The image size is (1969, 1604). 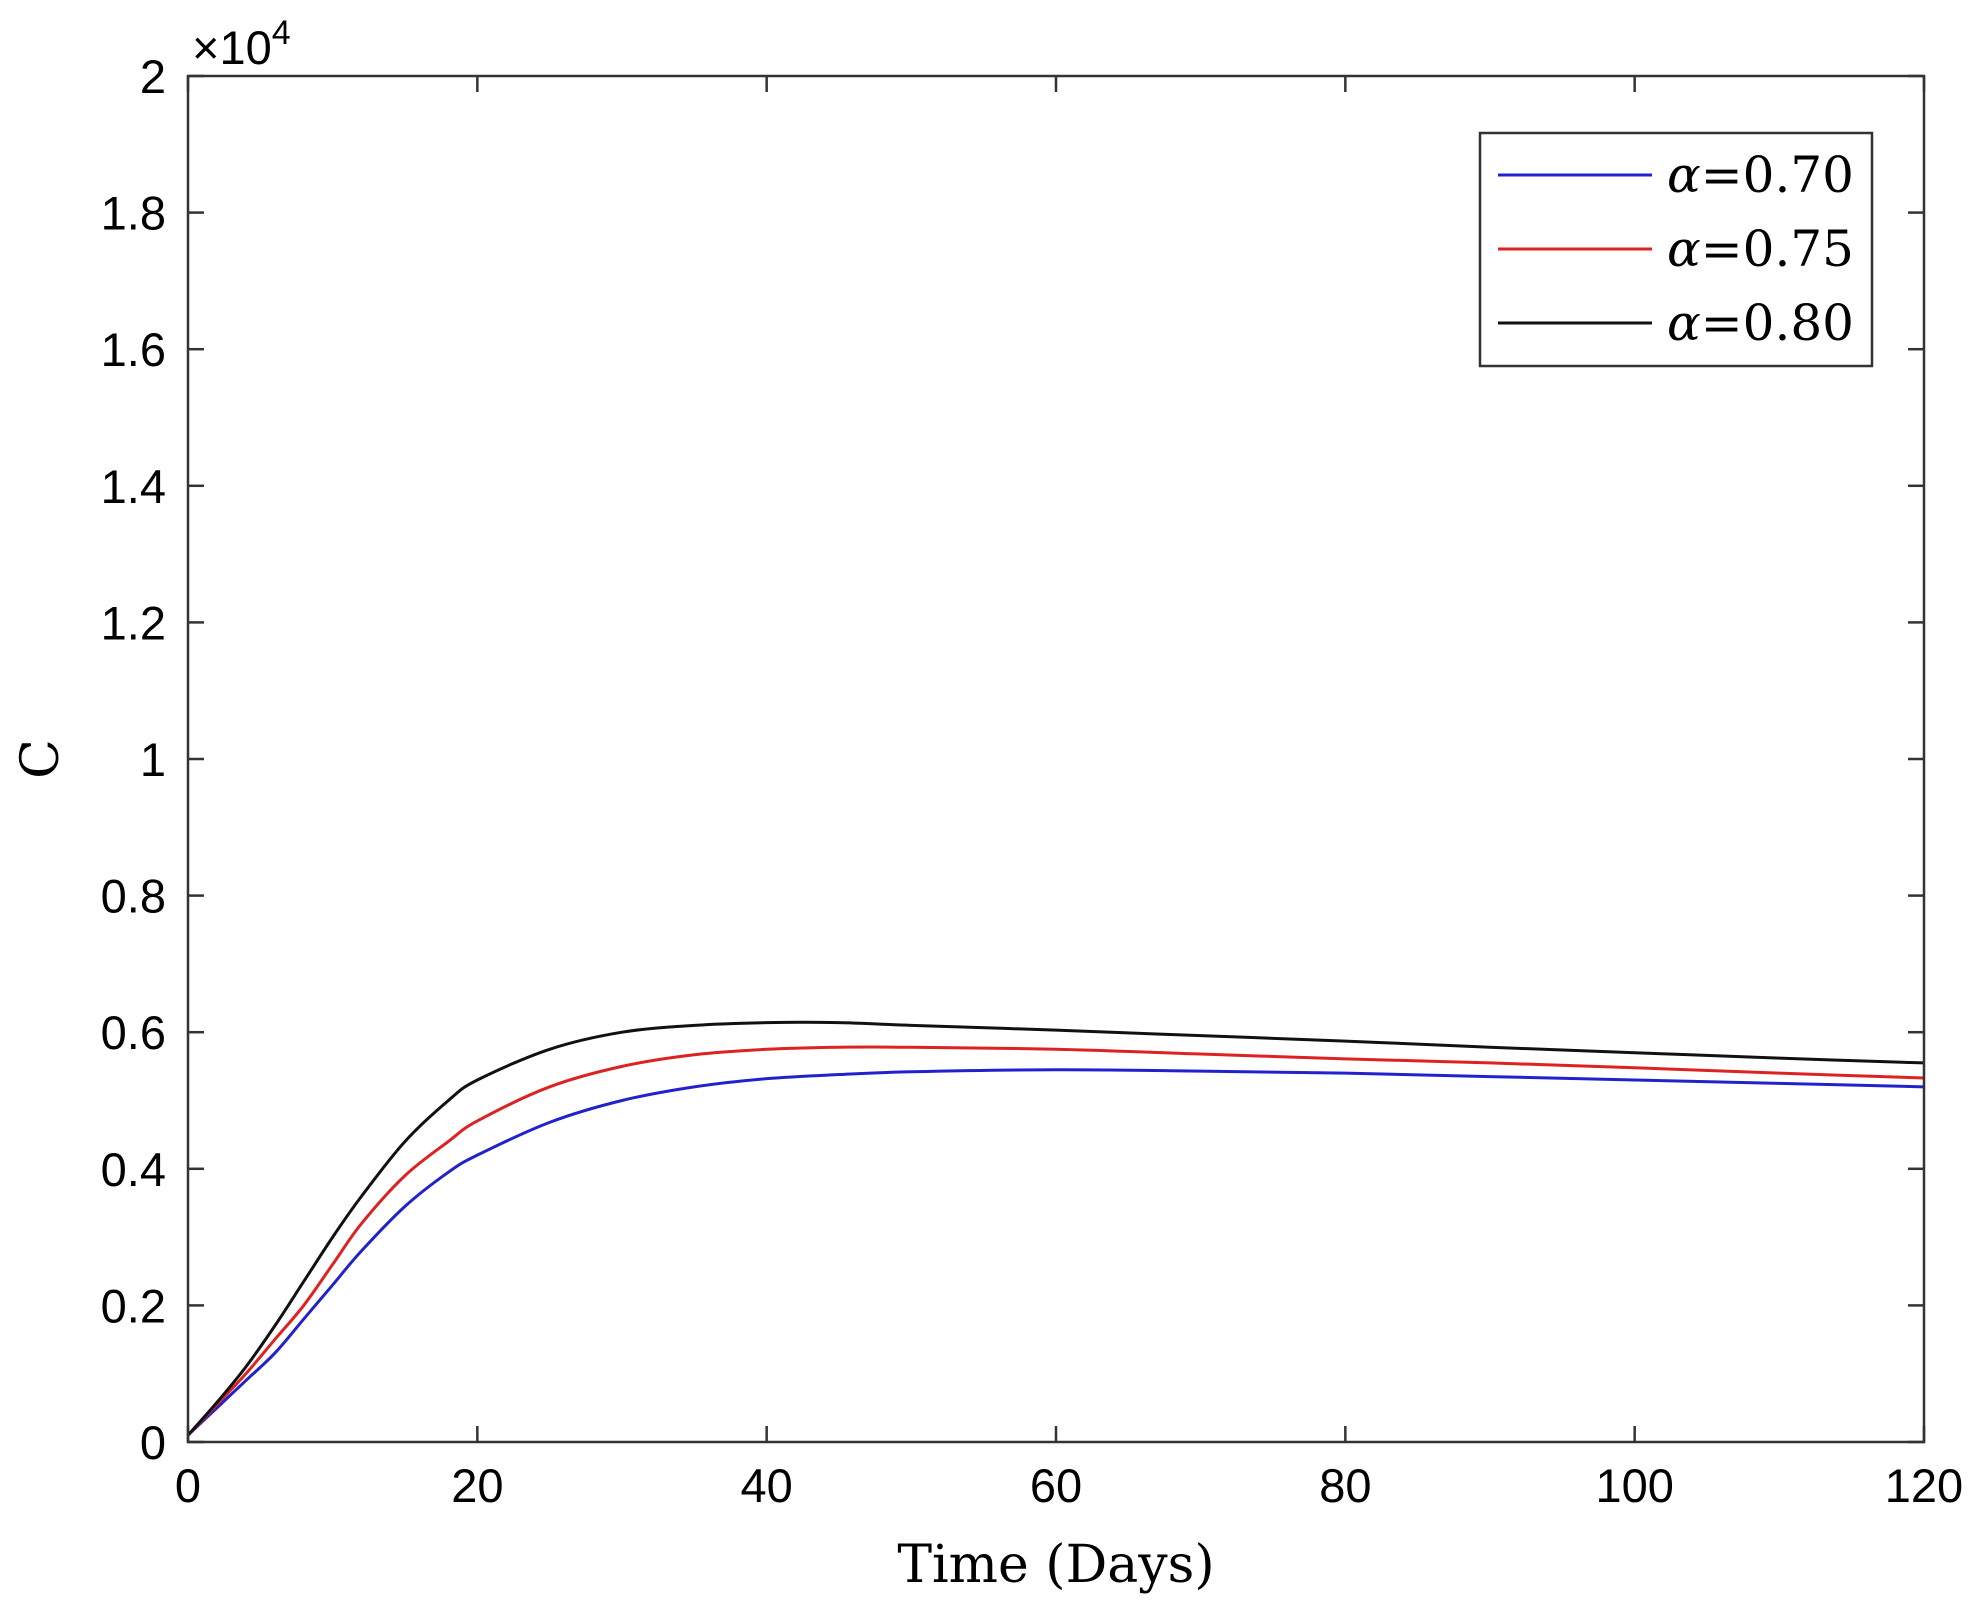 I want to click on legend-label-1: α=0.70, so click(x=1760, y=175).